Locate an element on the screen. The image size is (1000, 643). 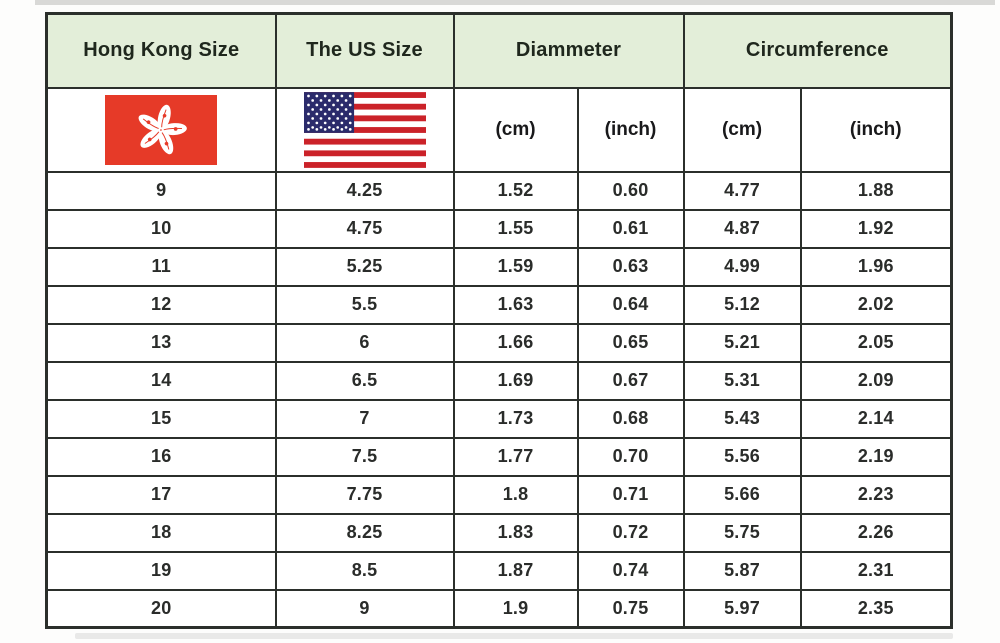
us-size-cell: 4.25 is located at coordinates (364, 190).